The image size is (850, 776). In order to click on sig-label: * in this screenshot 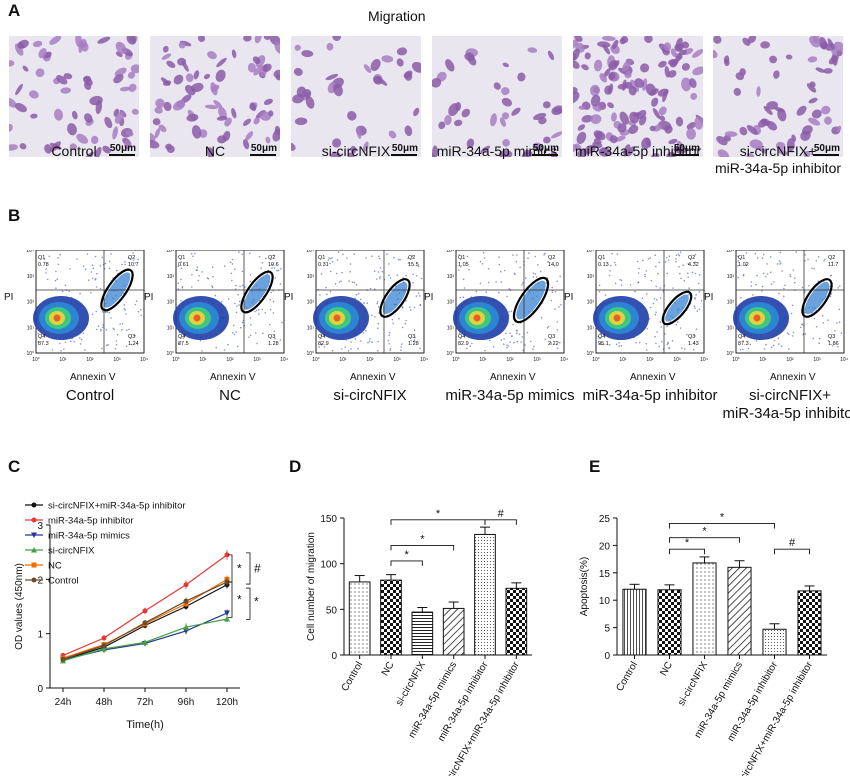, I will do `click(722, 517)`.